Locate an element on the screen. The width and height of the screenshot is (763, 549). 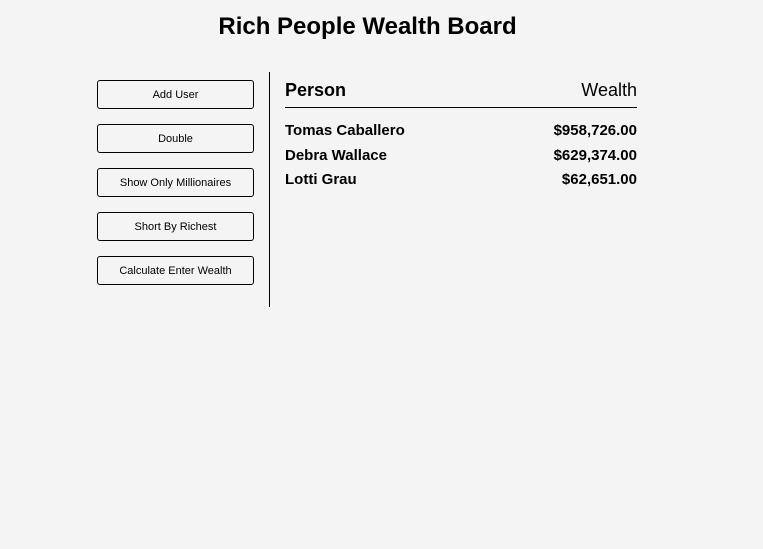
column-header-wealth: Wealth is located at coordinates (609, 90).